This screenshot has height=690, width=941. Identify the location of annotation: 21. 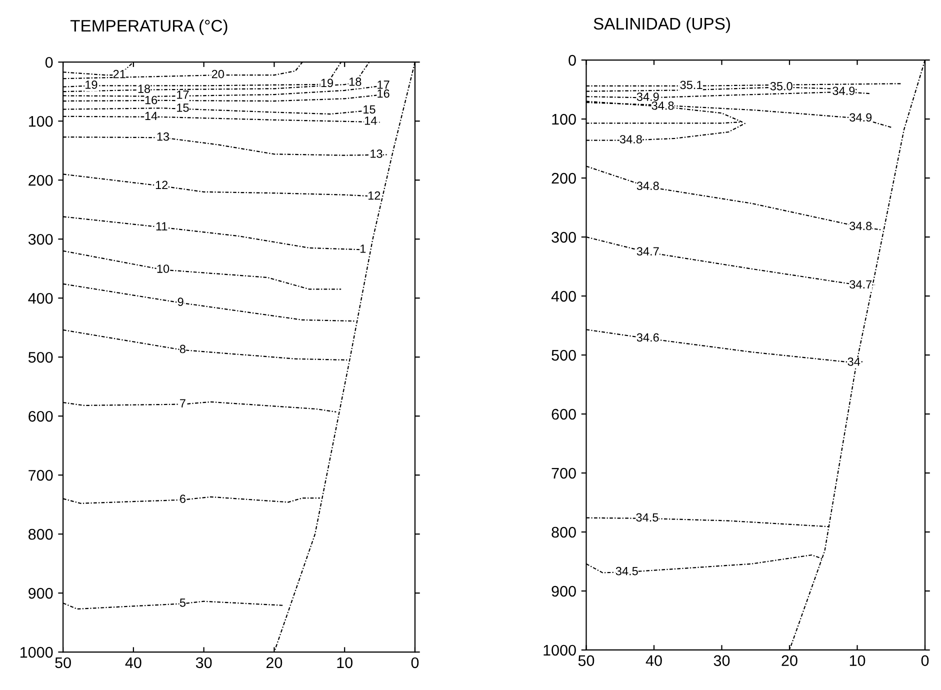
(119, 74).